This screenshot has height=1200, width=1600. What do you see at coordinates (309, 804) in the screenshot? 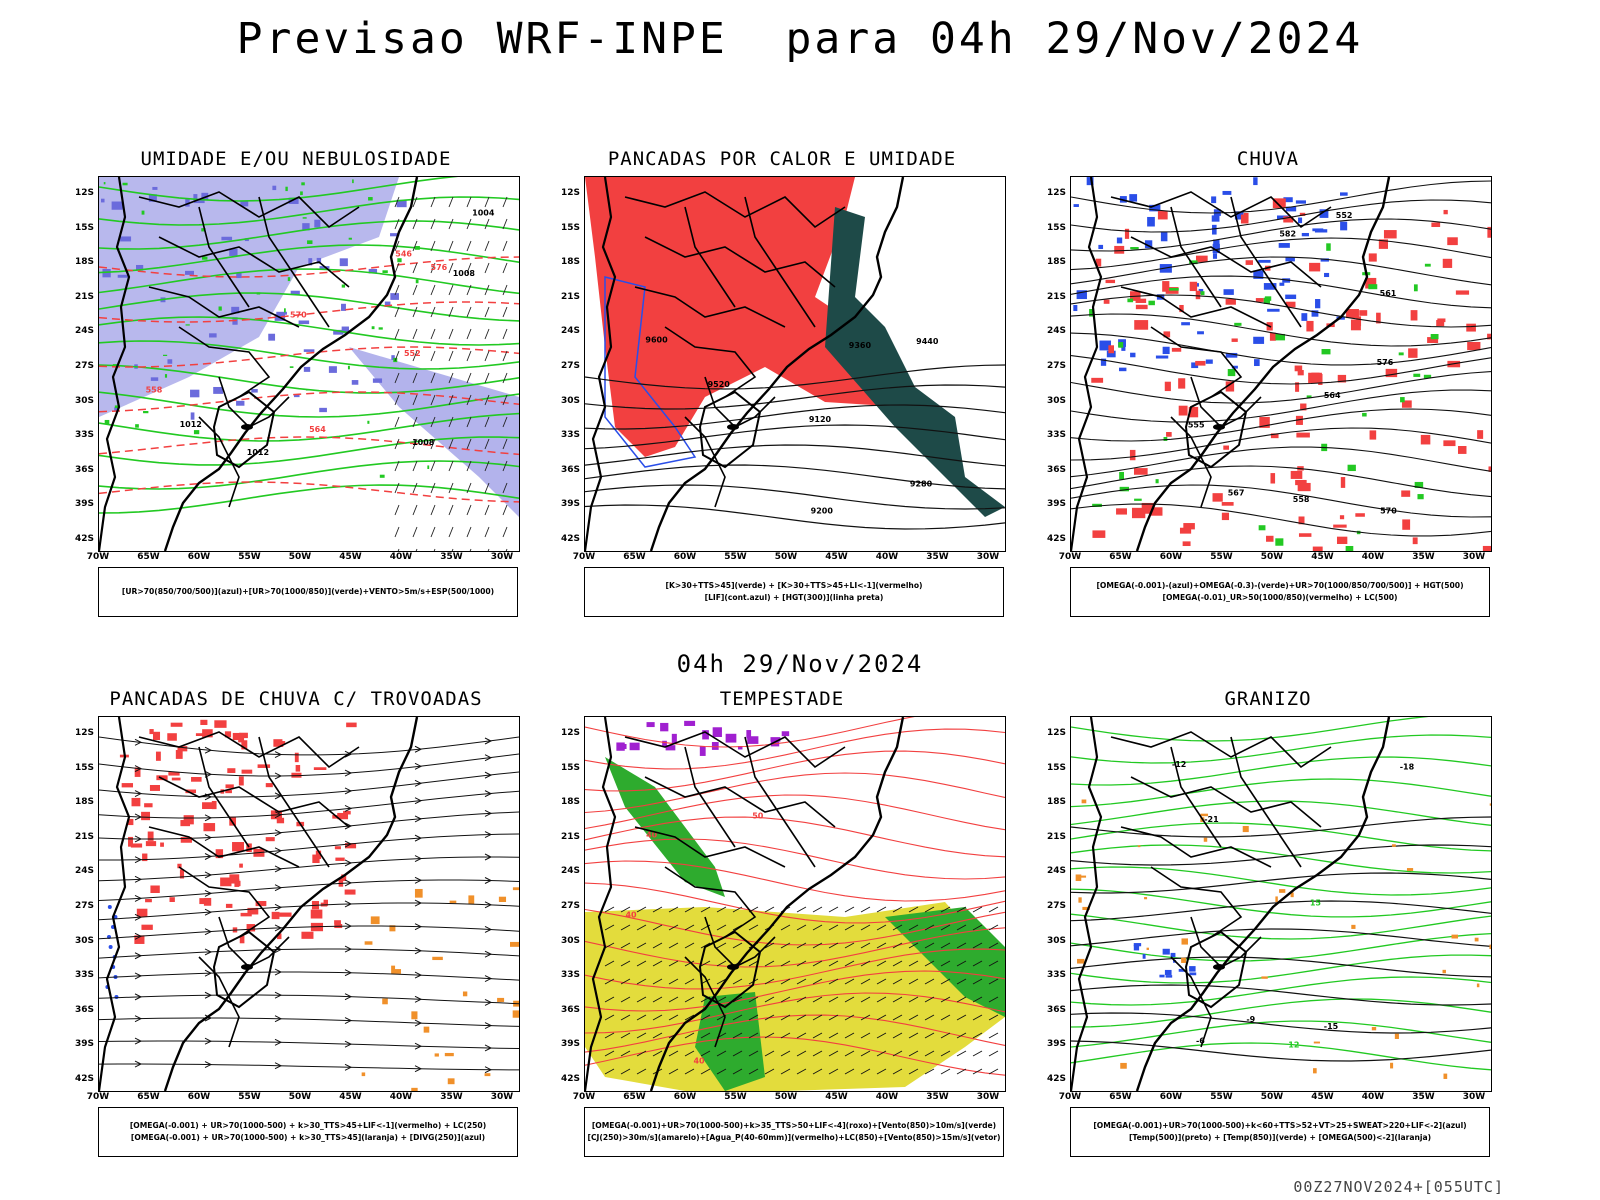
I see `streamline` at bounding box center [309, 804].